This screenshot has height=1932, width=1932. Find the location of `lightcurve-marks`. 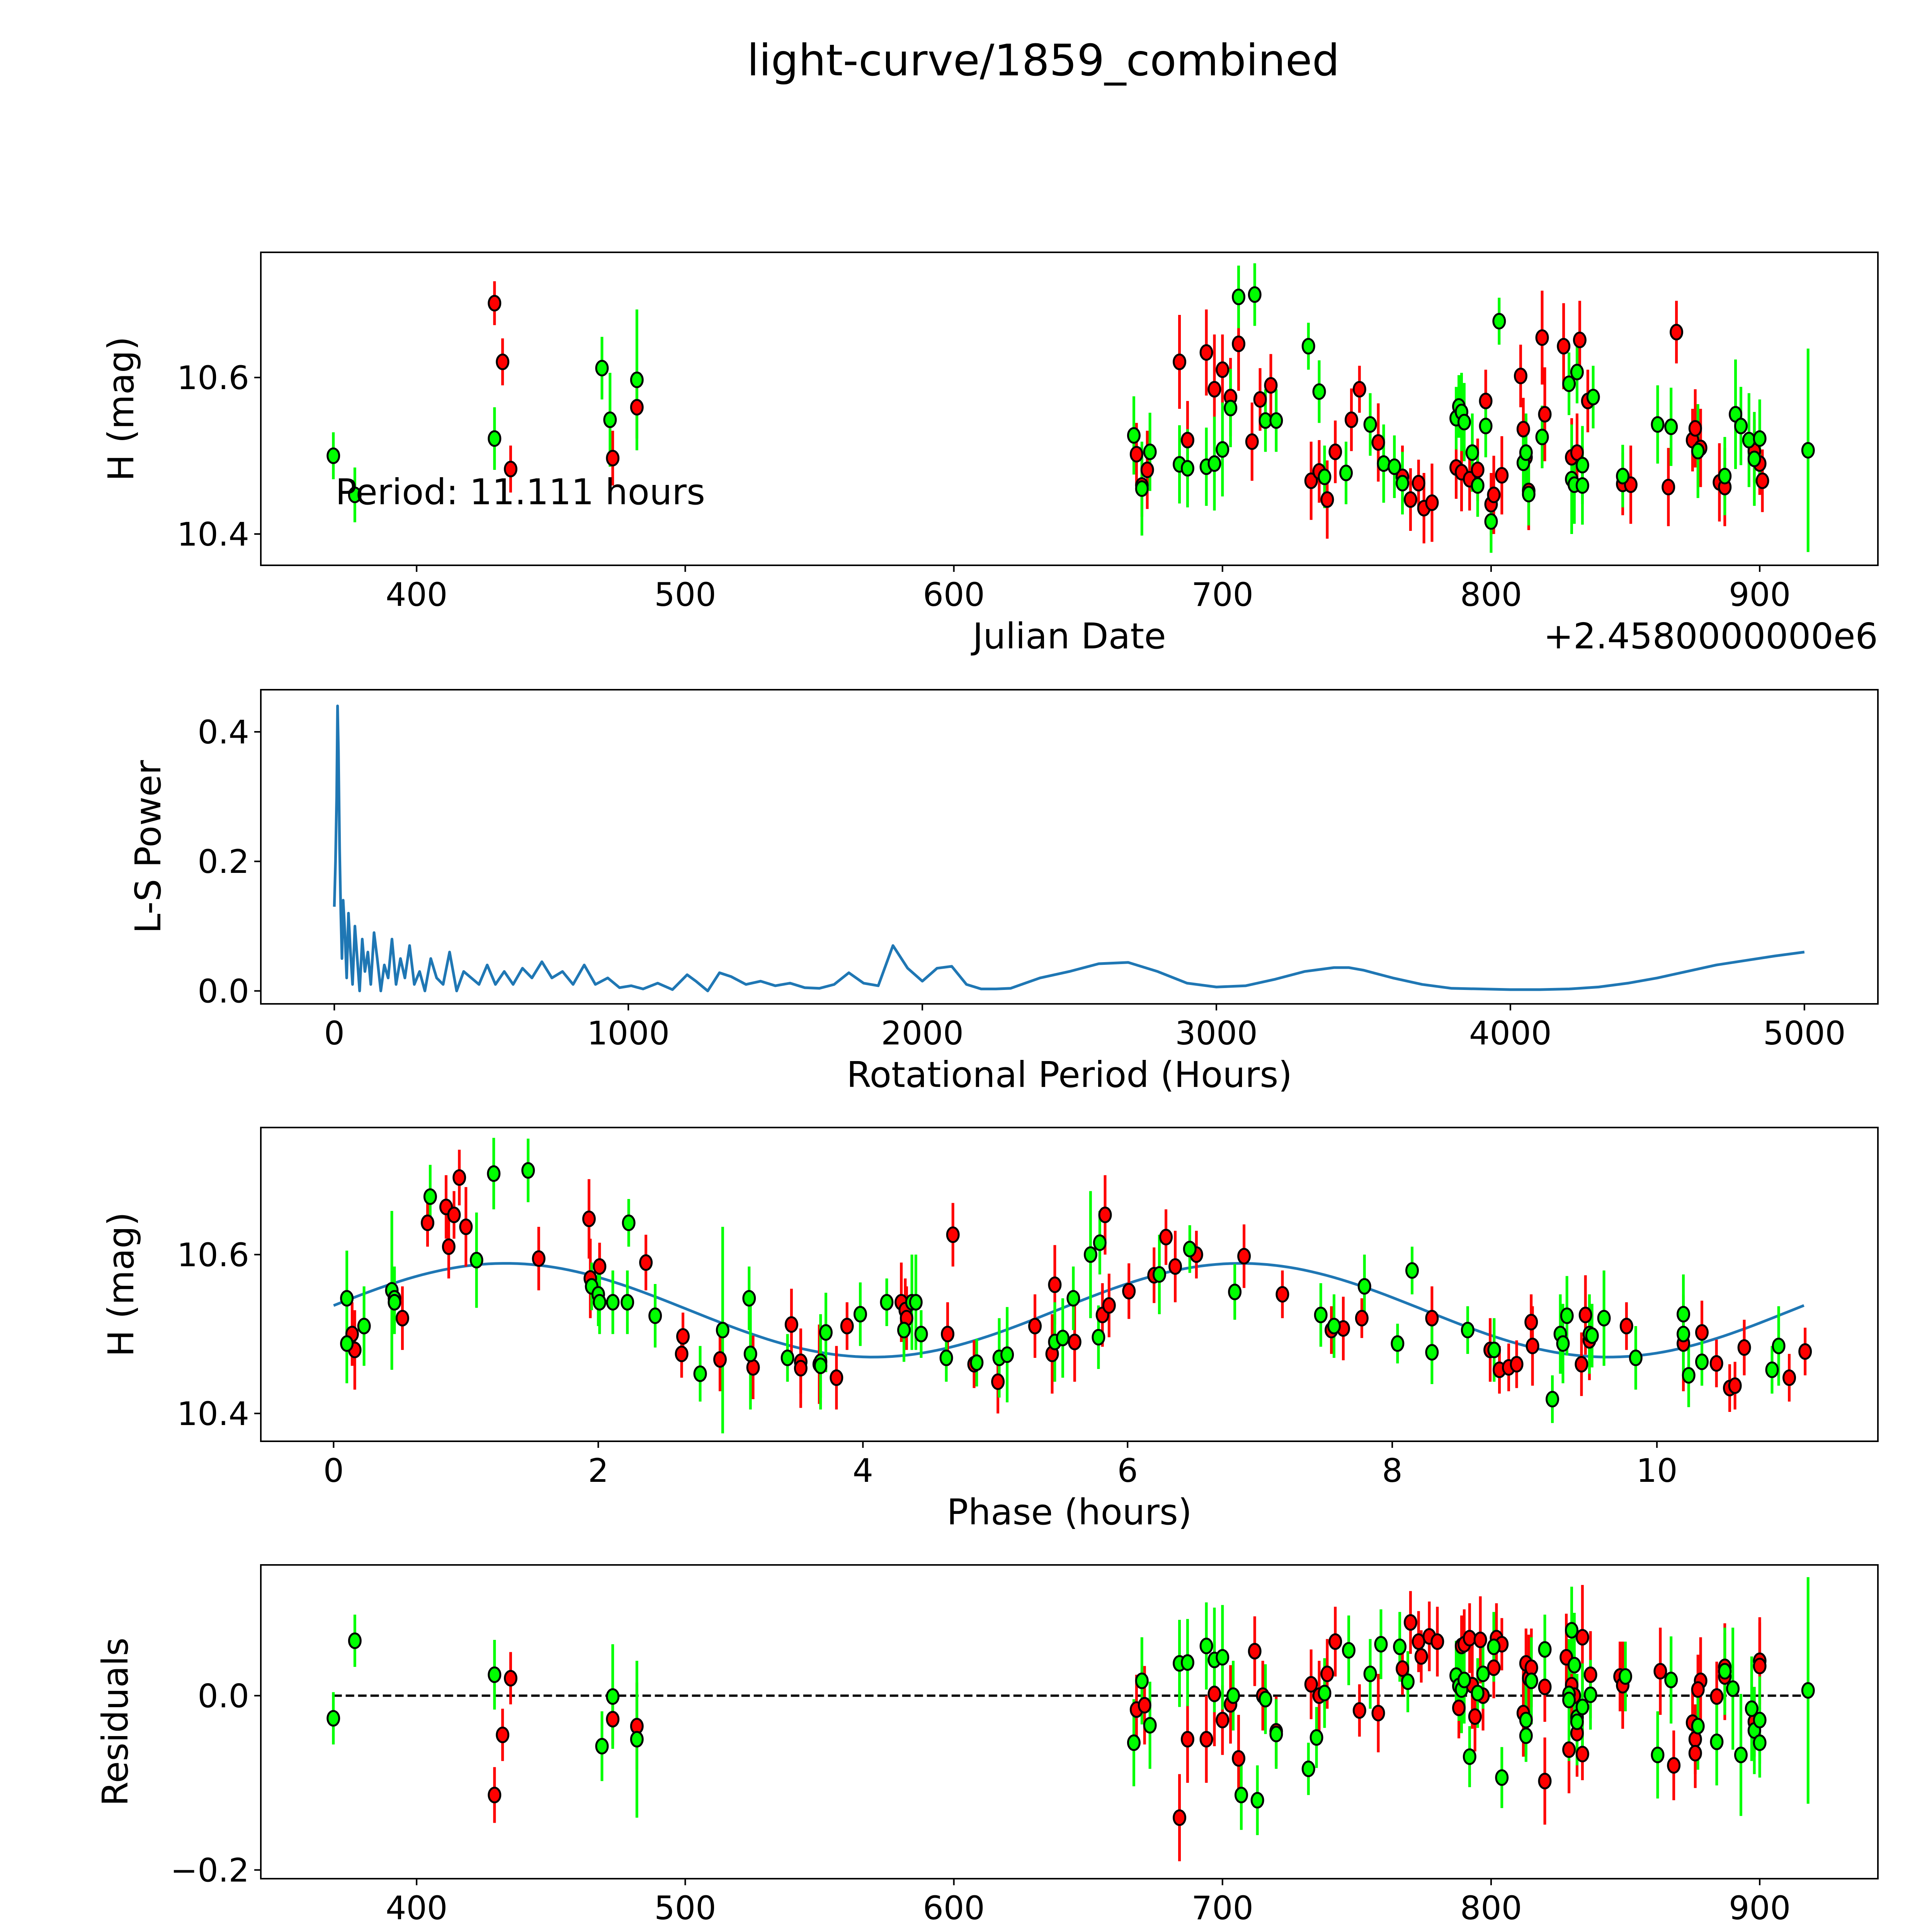

lightcurve-marks is located at coordinates (1071, 408).